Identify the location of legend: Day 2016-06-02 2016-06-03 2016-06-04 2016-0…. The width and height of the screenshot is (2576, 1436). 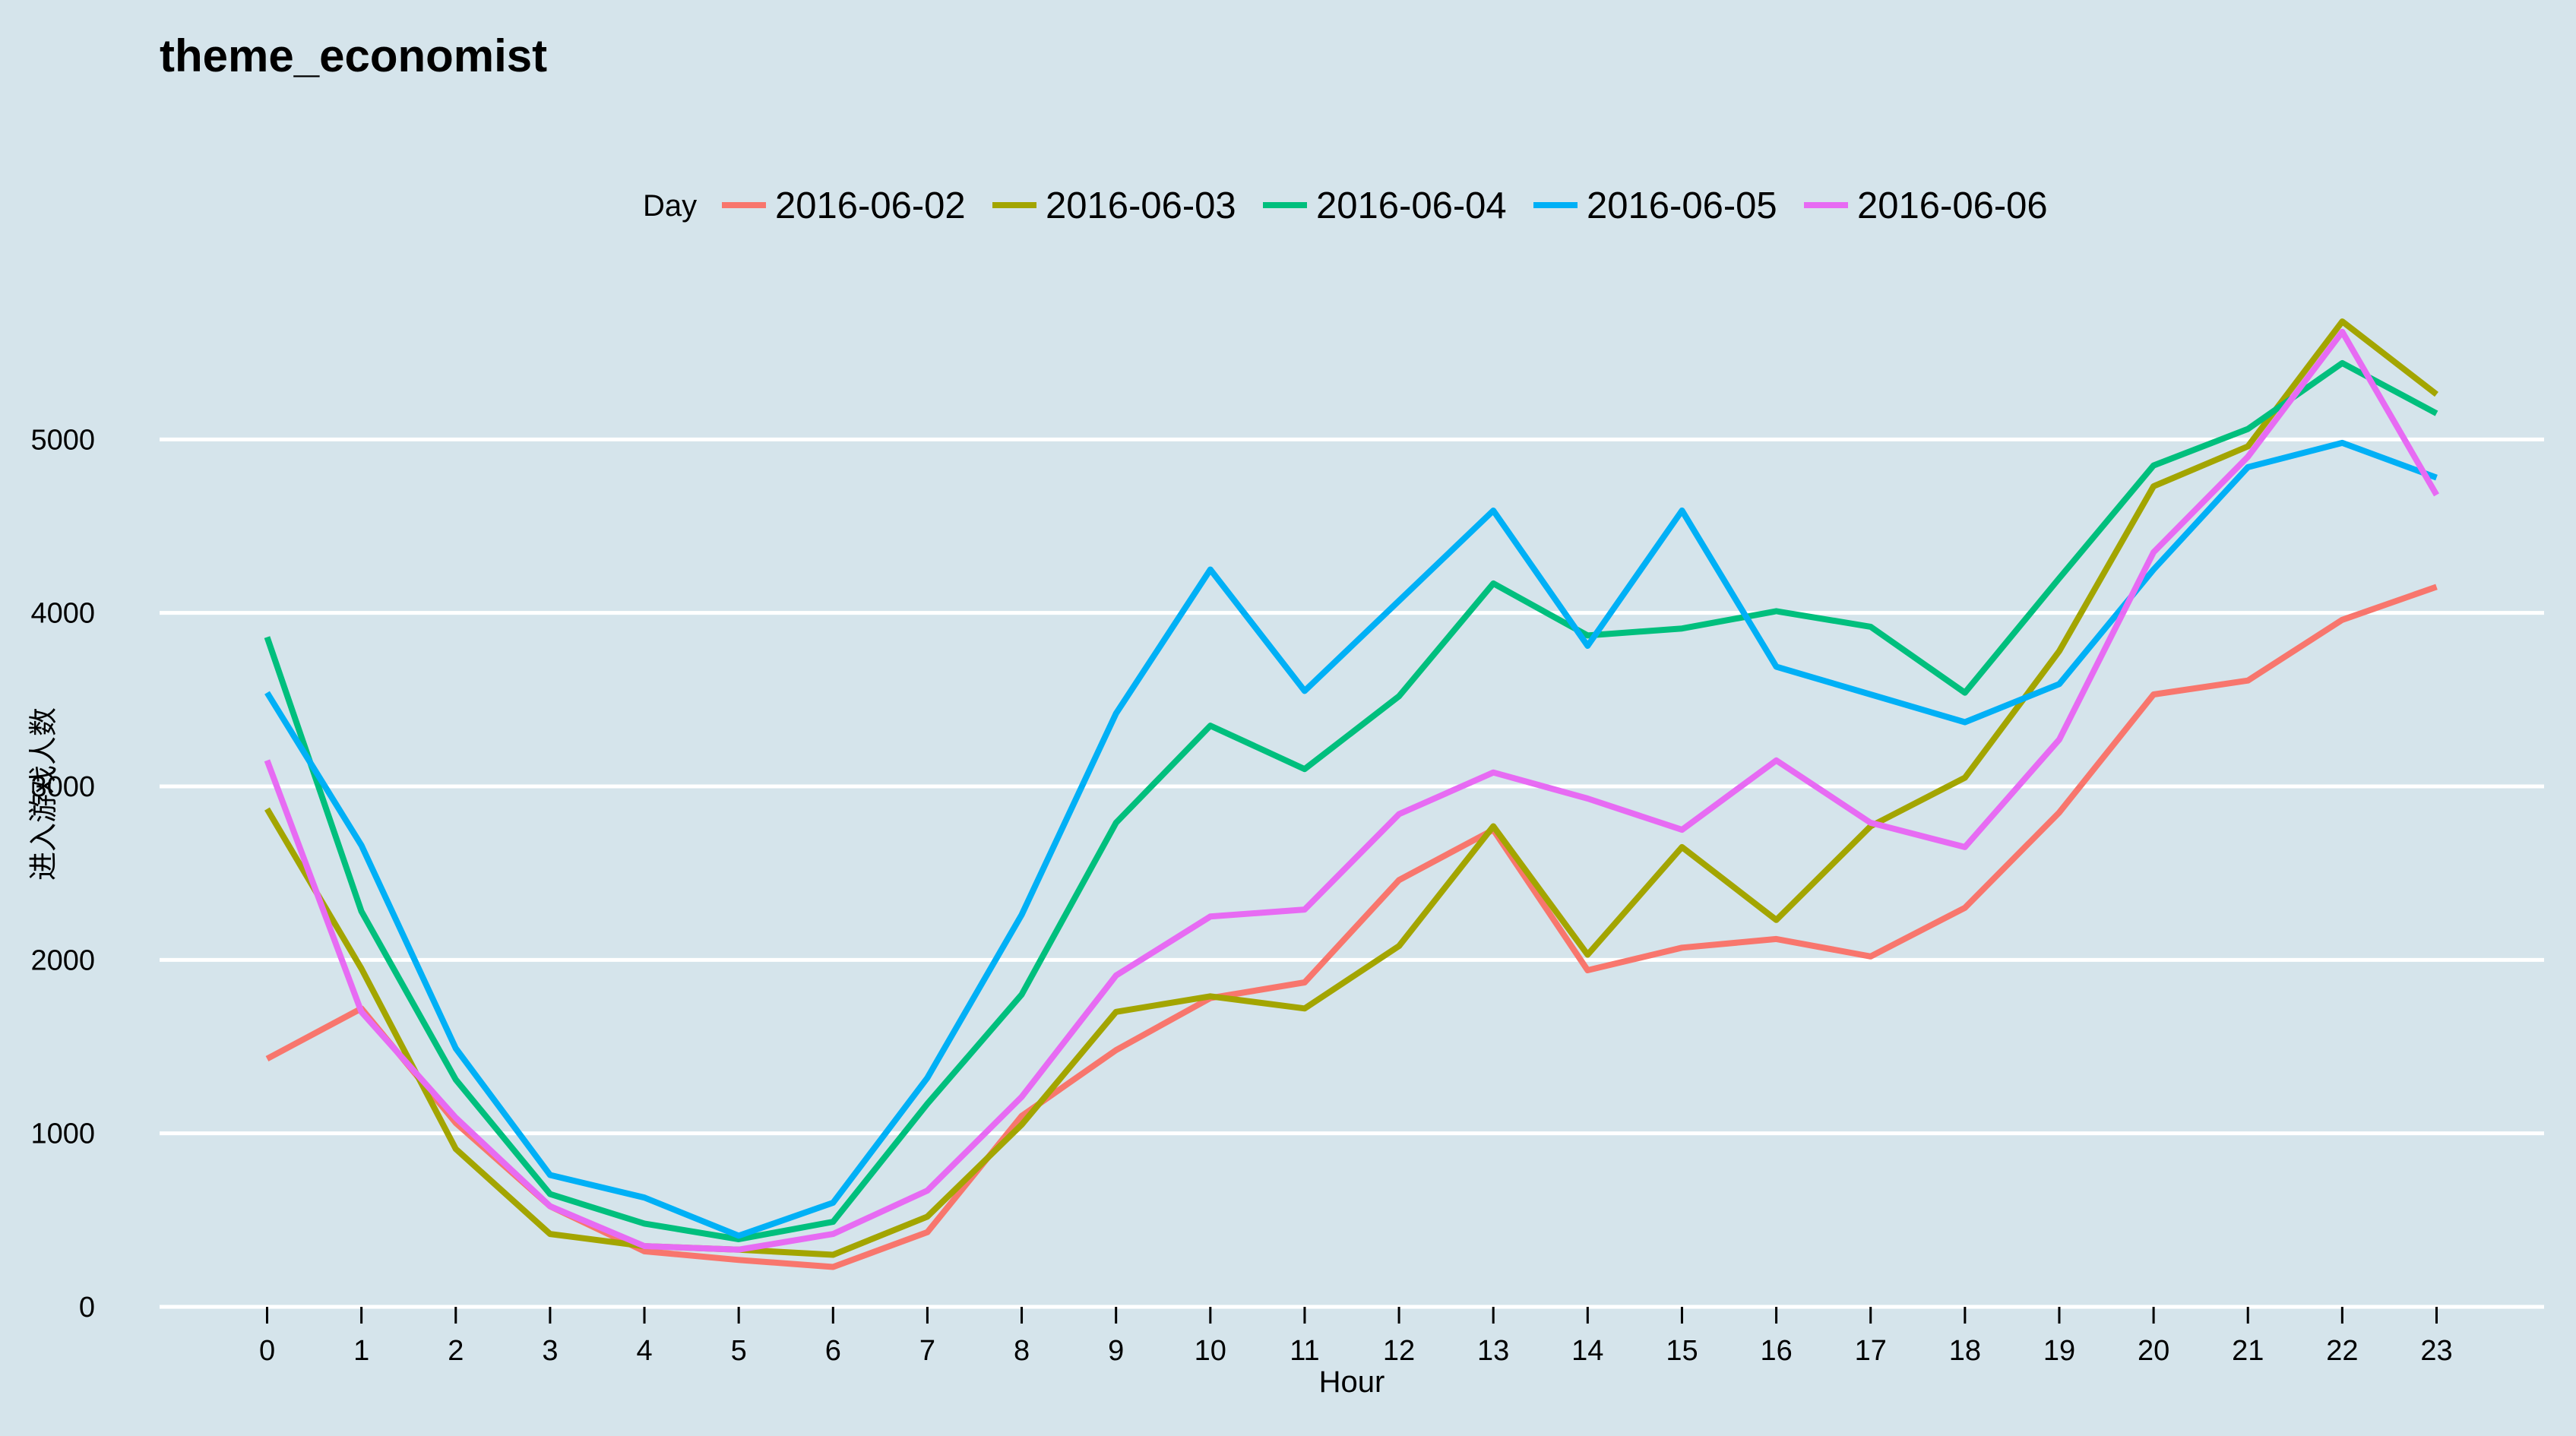
(1345, 205).